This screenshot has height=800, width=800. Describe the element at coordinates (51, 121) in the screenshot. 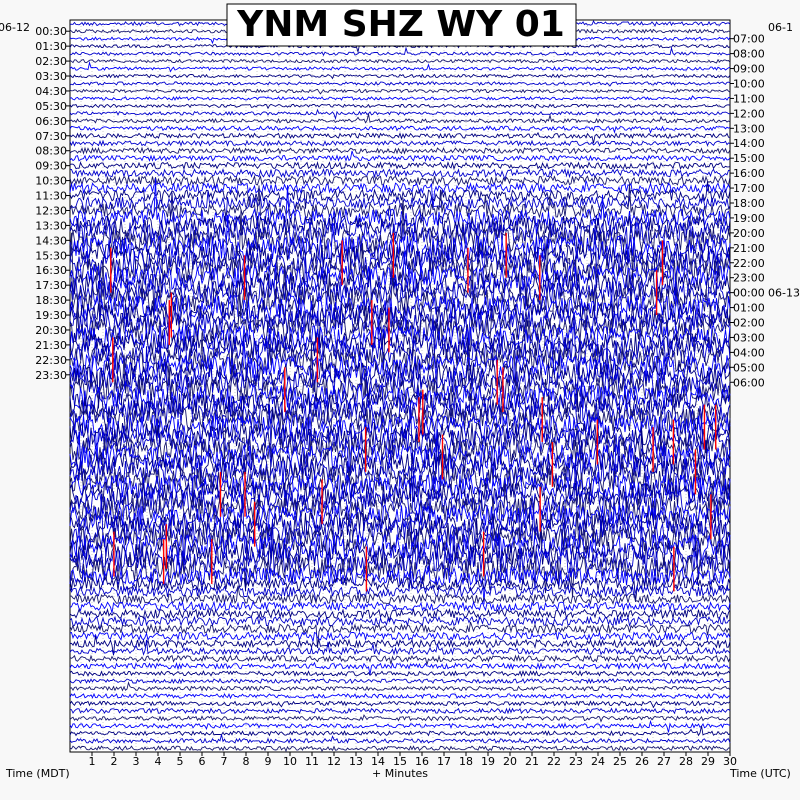

I see `y-tick-label-left: 06:30` at that location.